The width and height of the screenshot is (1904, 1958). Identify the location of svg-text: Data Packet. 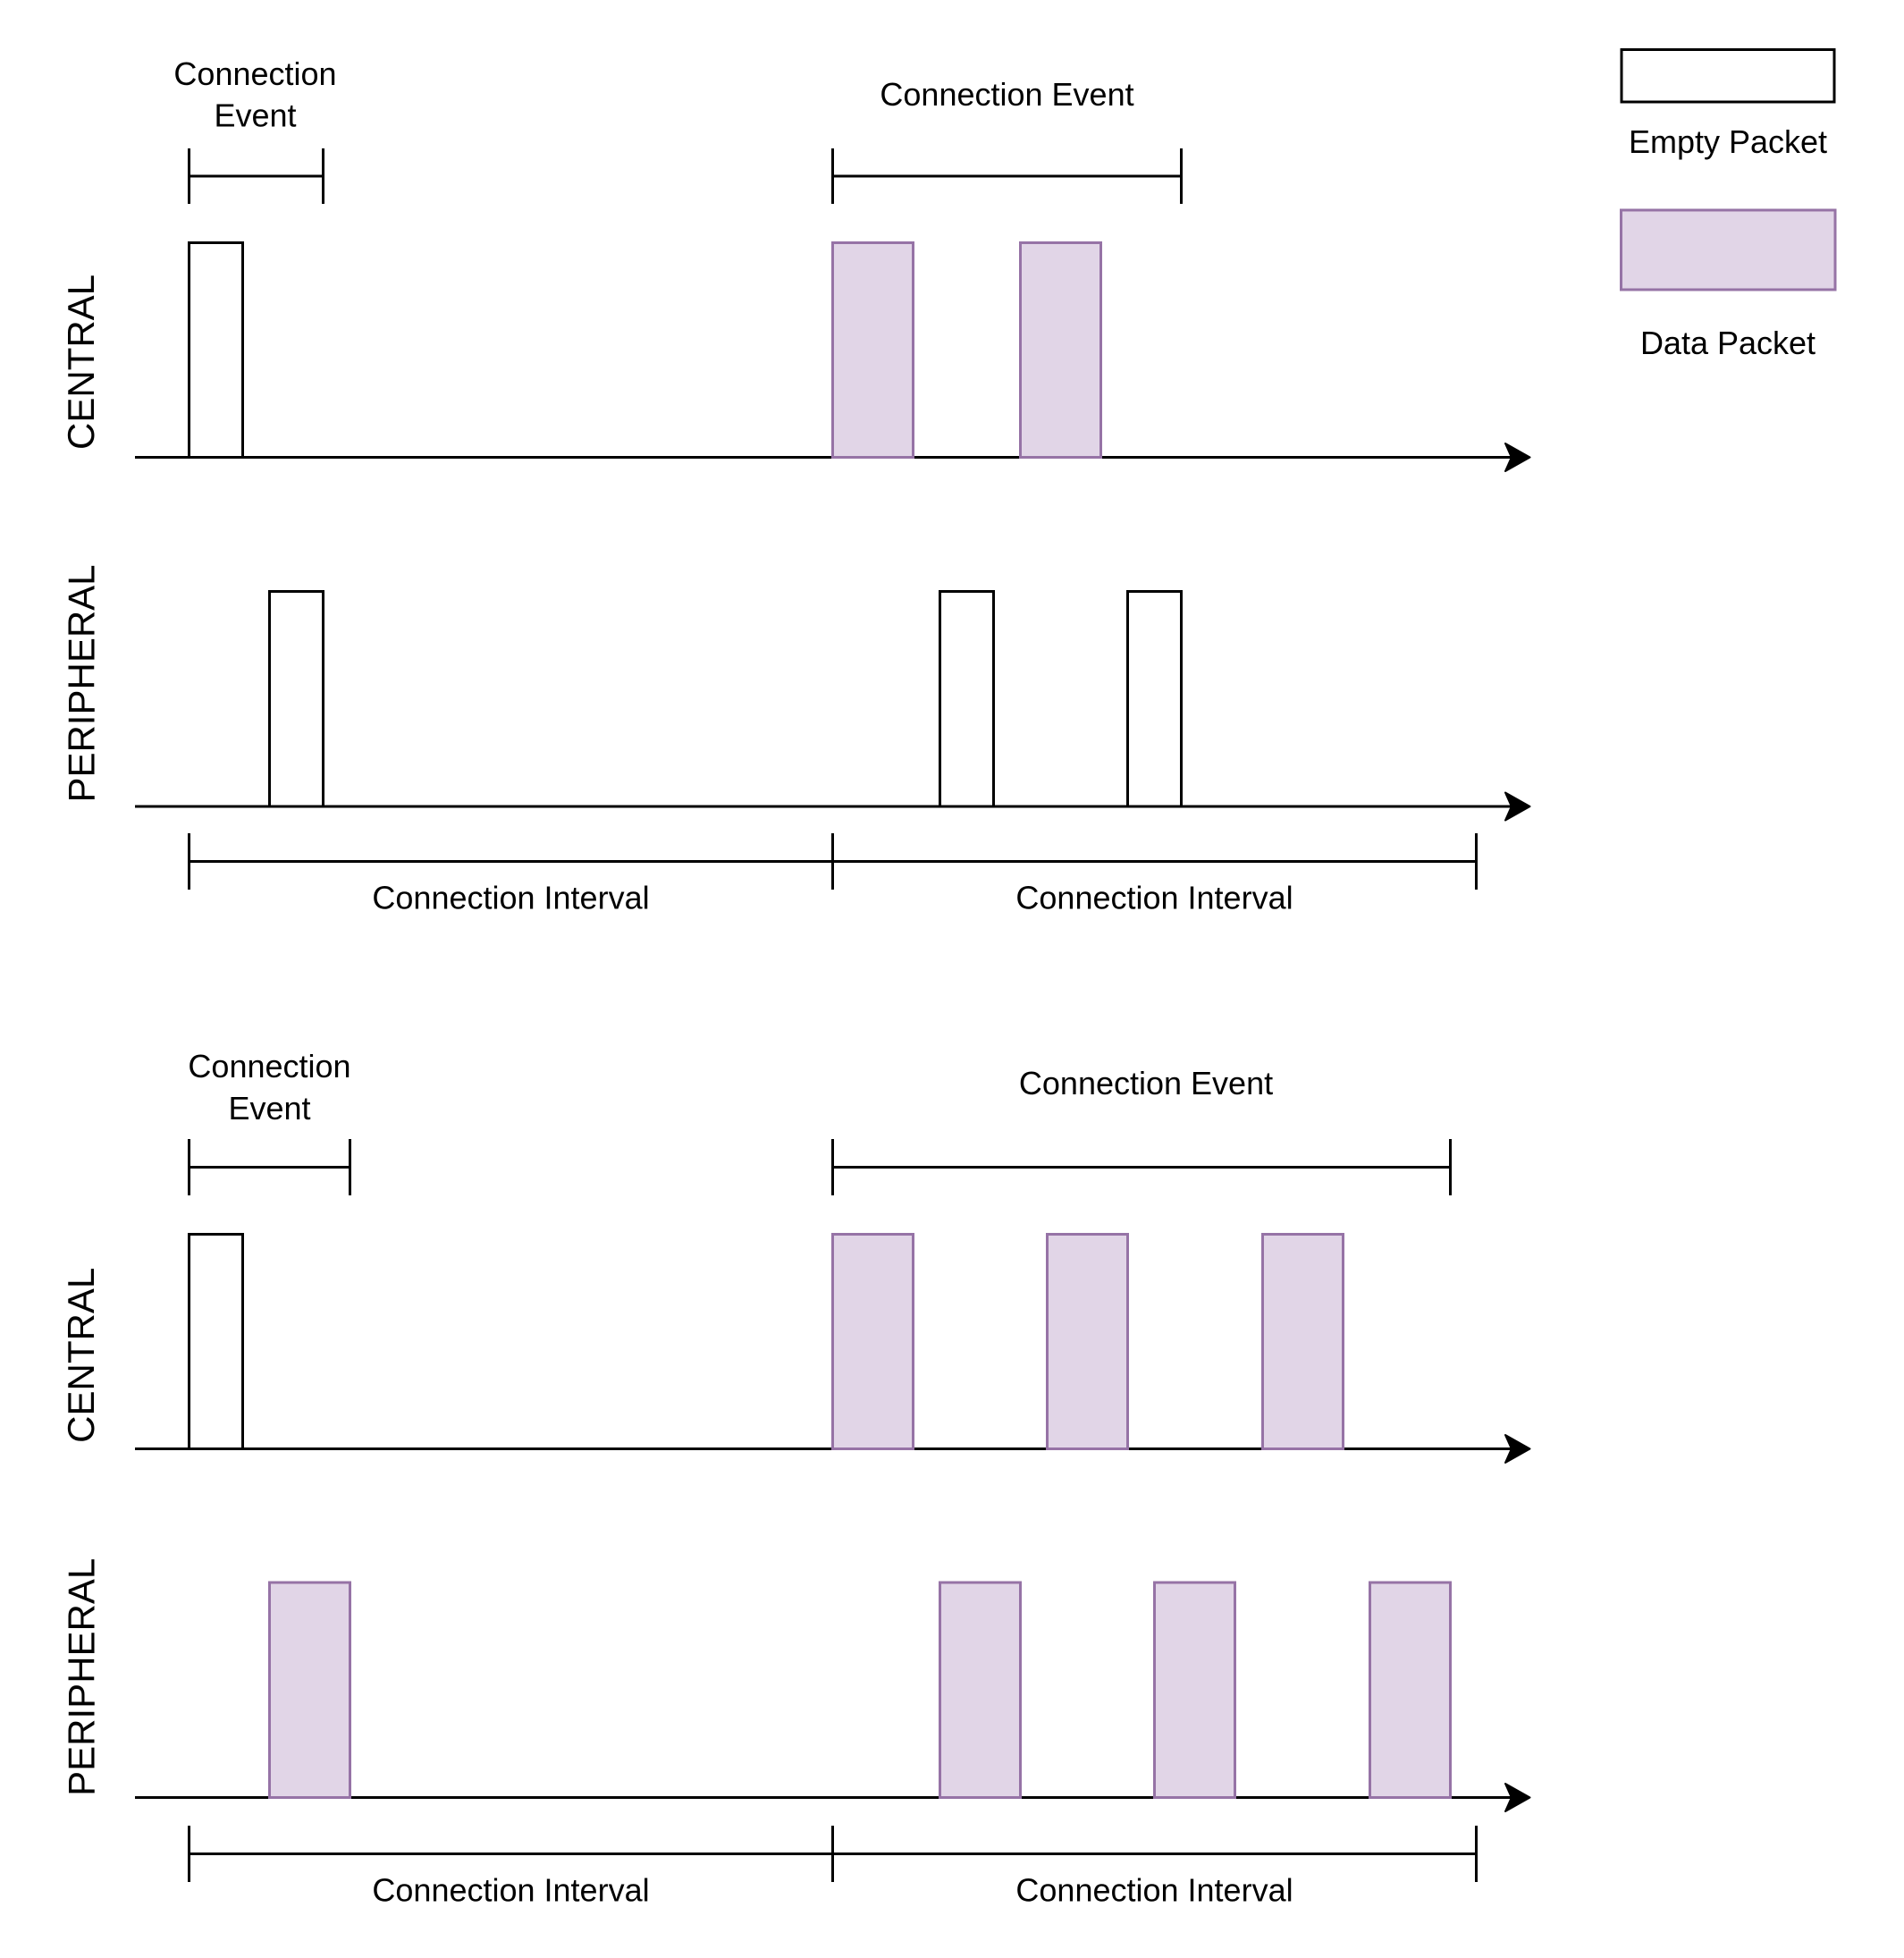
(1728, 343).